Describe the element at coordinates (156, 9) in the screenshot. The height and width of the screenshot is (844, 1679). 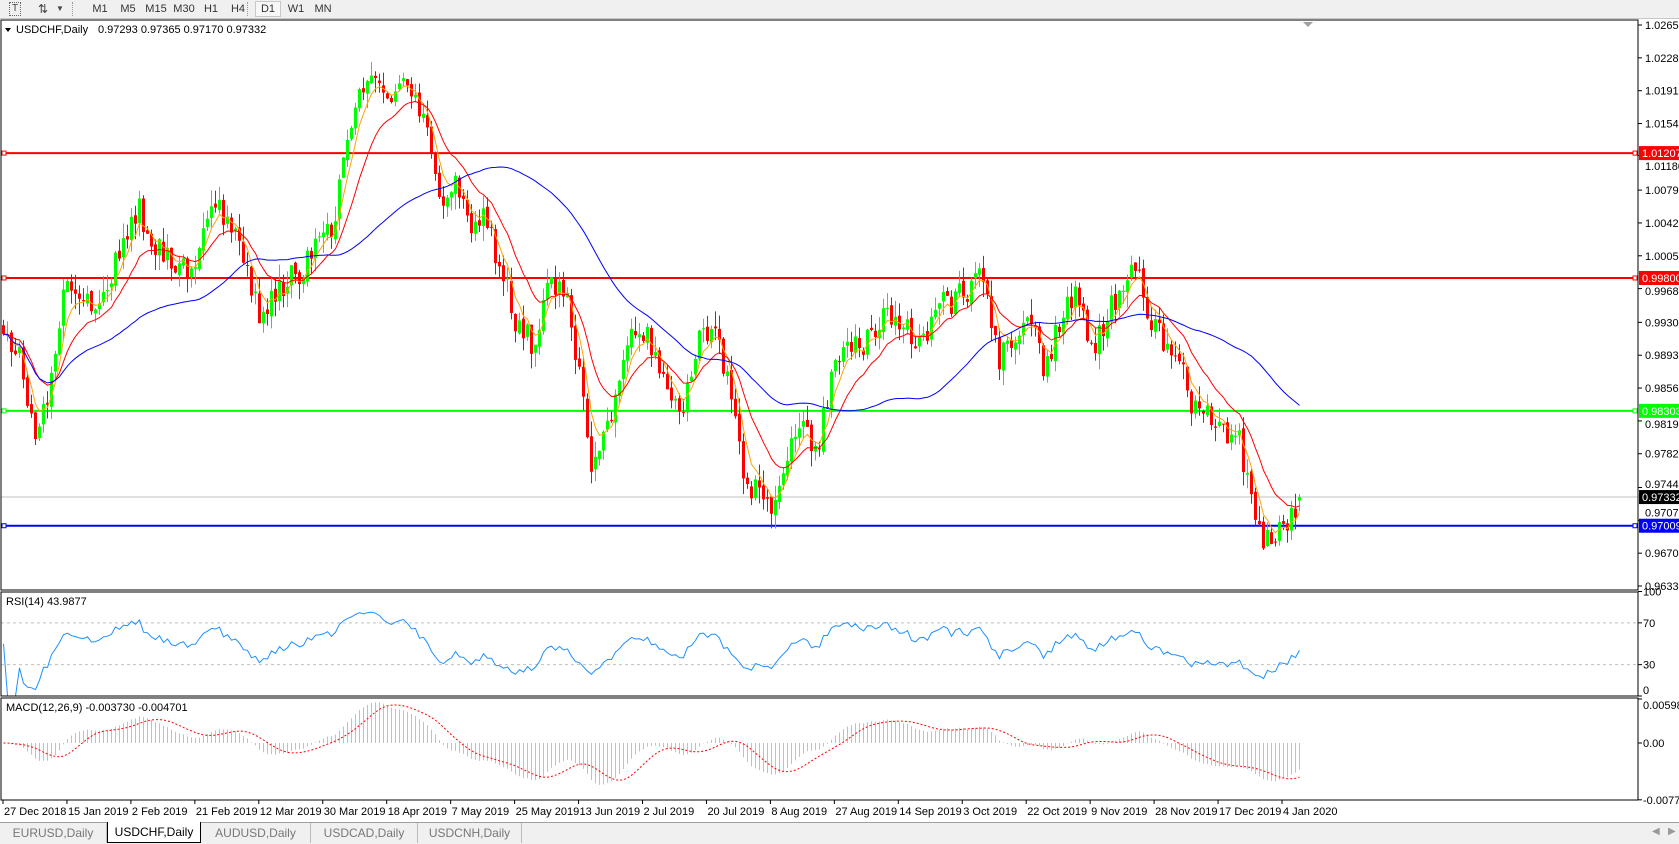
I see `timeframe-m15-button: M15` at that location.